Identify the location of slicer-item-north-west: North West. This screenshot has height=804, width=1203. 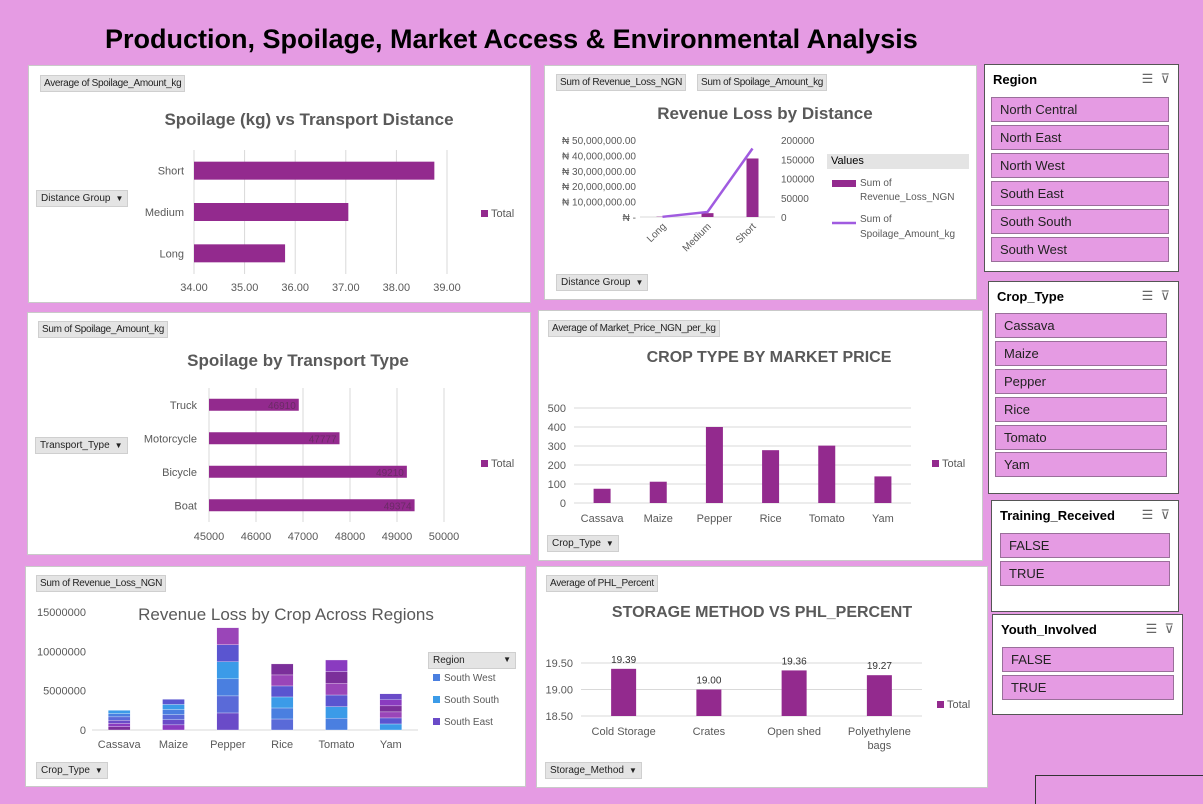
(1080, 165).